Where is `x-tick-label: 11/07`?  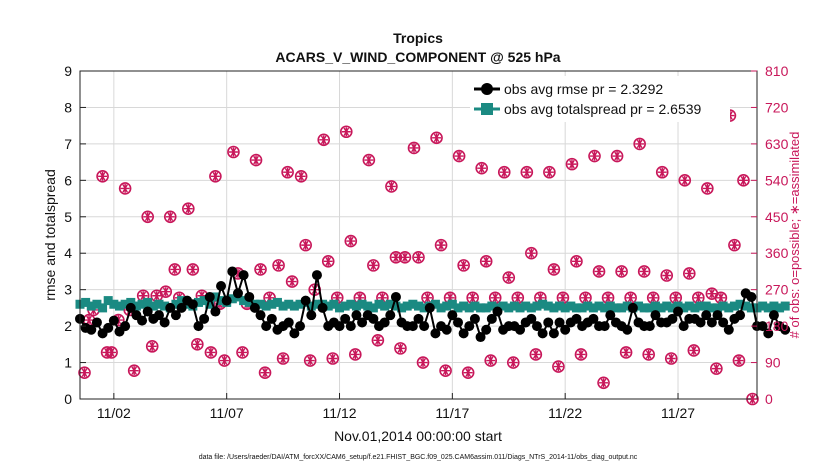
x-tick-label: 11/07 is located at coordinates (227, 413).